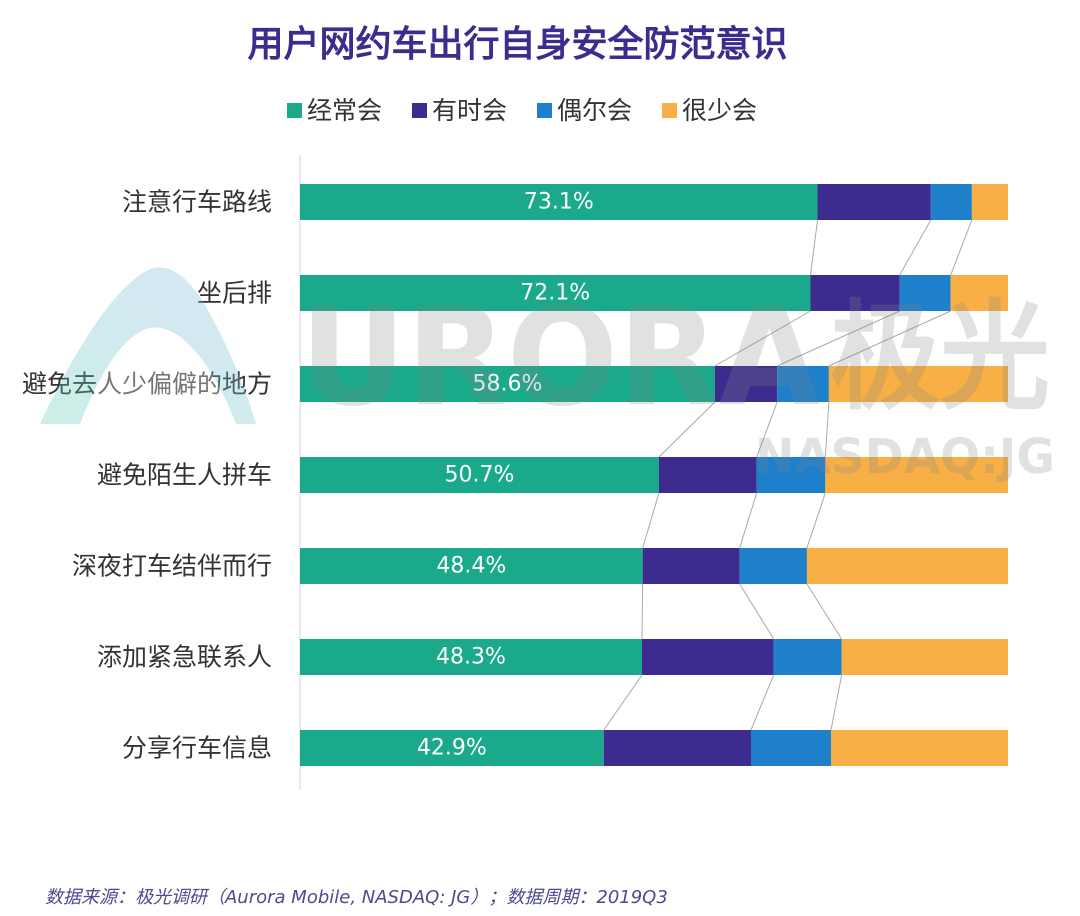  I want to click on data-label: 48.3%, so click(471, 657).